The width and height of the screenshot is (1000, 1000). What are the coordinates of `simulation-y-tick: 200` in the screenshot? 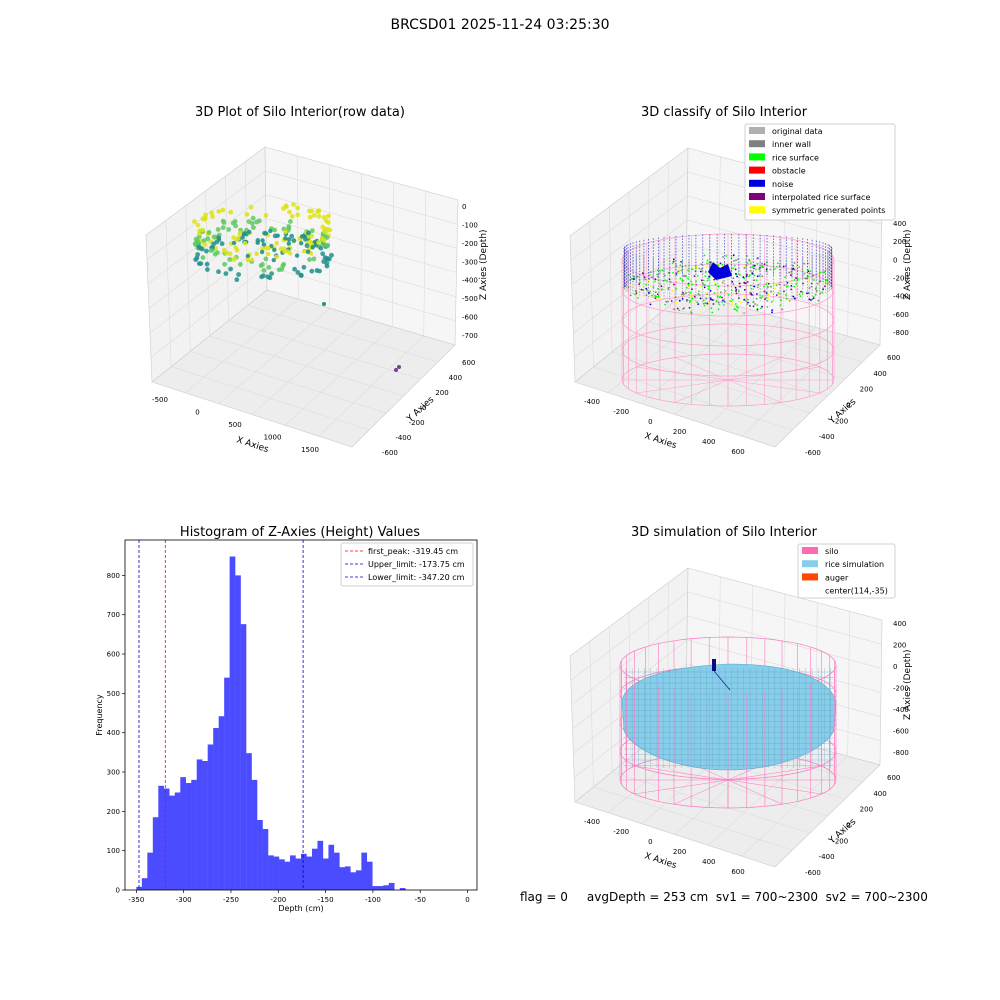 It's located at (866, 810).